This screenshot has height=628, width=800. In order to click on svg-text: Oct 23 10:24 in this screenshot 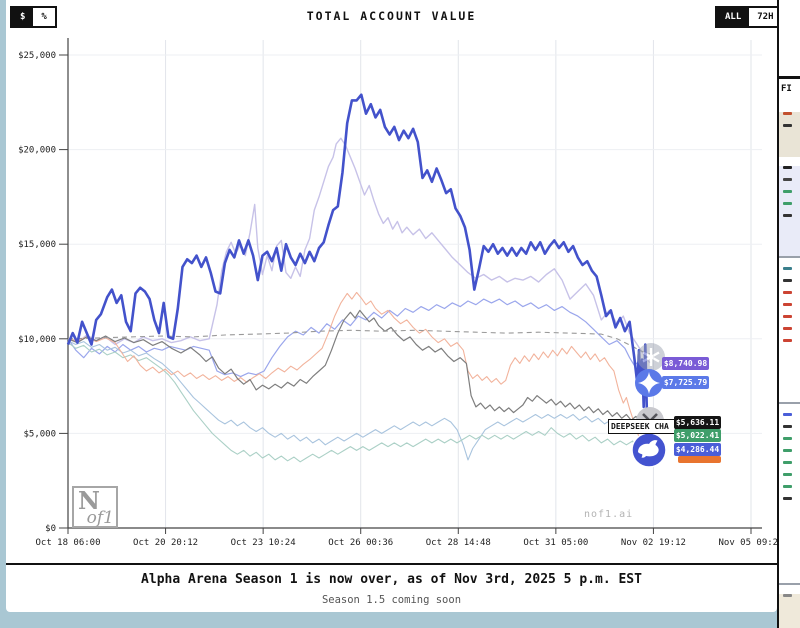, I will do `click(263, 543)`.